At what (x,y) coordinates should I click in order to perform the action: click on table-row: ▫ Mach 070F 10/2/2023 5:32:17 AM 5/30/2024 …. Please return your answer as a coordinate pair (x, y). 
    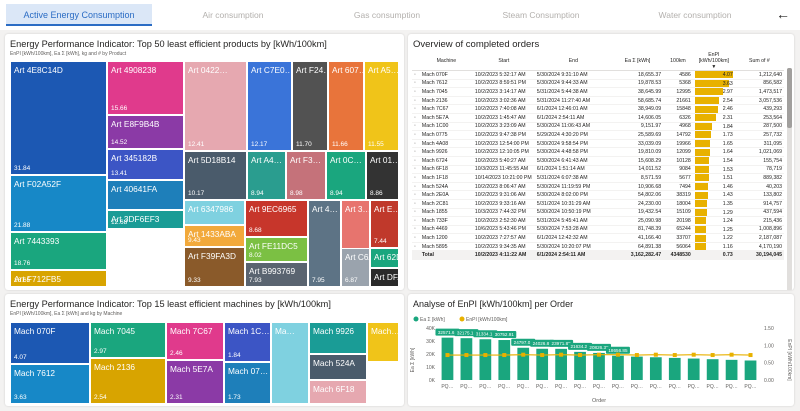
    Looking at the image, I should click on (598, 75).